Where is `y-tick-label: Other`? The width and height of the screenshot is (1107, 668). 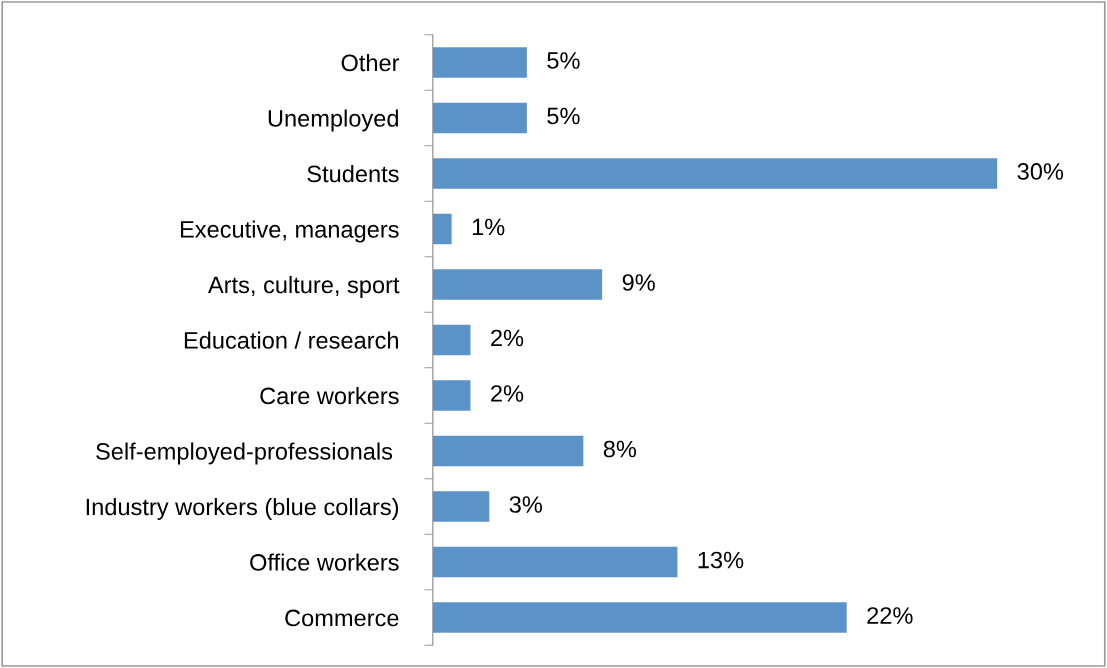 y-tick-label: Other is located at coordinates (370, 62).